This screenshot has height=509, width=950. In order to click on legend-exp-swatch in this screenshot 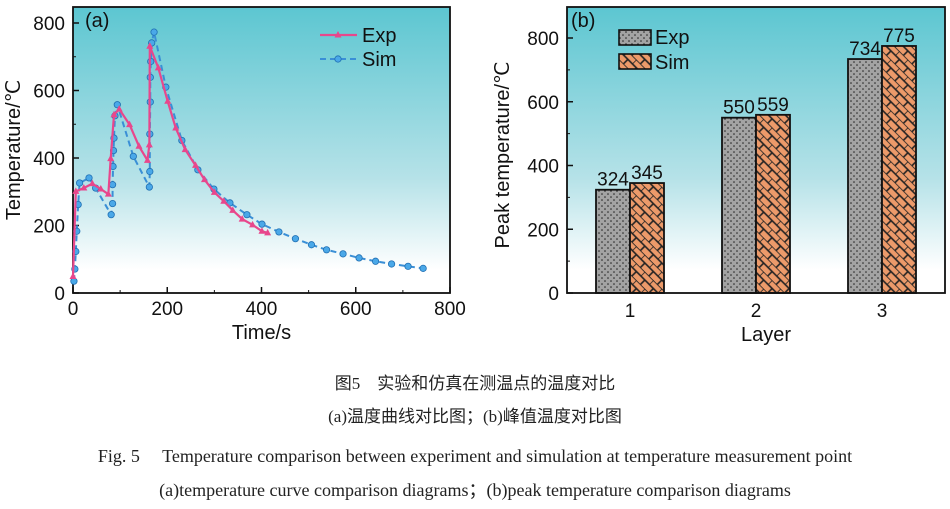, I will do `click(635, 37)`.